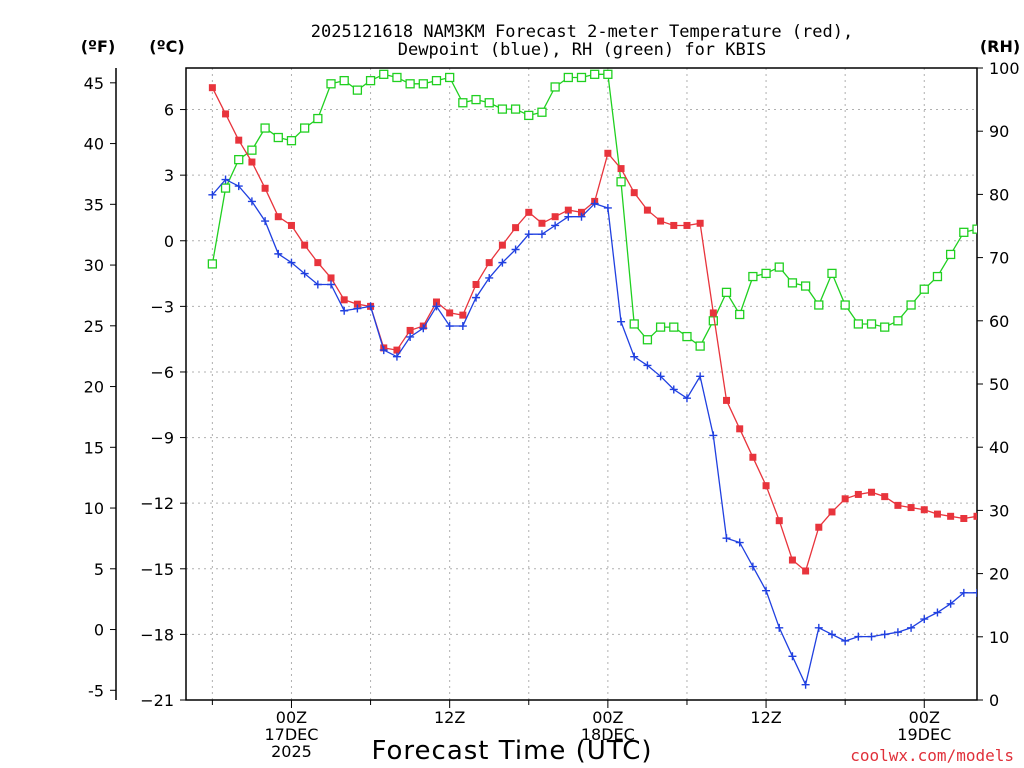  Describe the element at coordinates (163, 405) in the screenshot. I see `celsius-axis: 6 3 0 −3 −6 −9 −12 −15 −18 −21` at that location.